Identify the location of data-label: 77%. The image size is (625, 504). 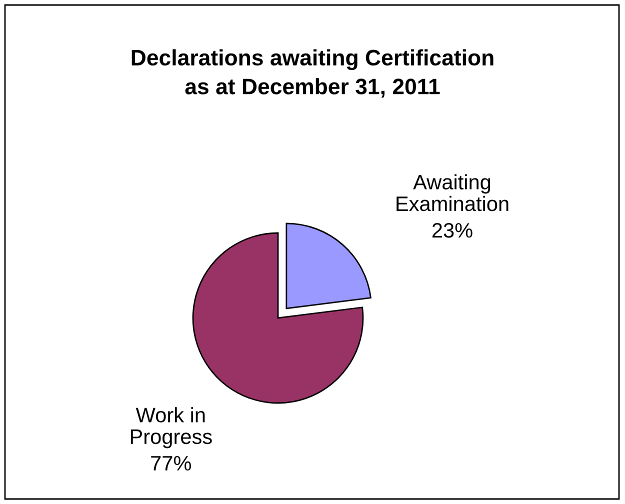
(171, 463).